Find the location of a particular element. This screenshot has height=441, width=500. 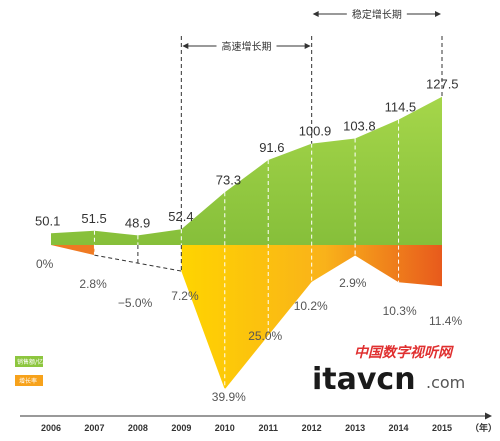

growth-label-2009: 7.2% is located at coordinates (185, 296).